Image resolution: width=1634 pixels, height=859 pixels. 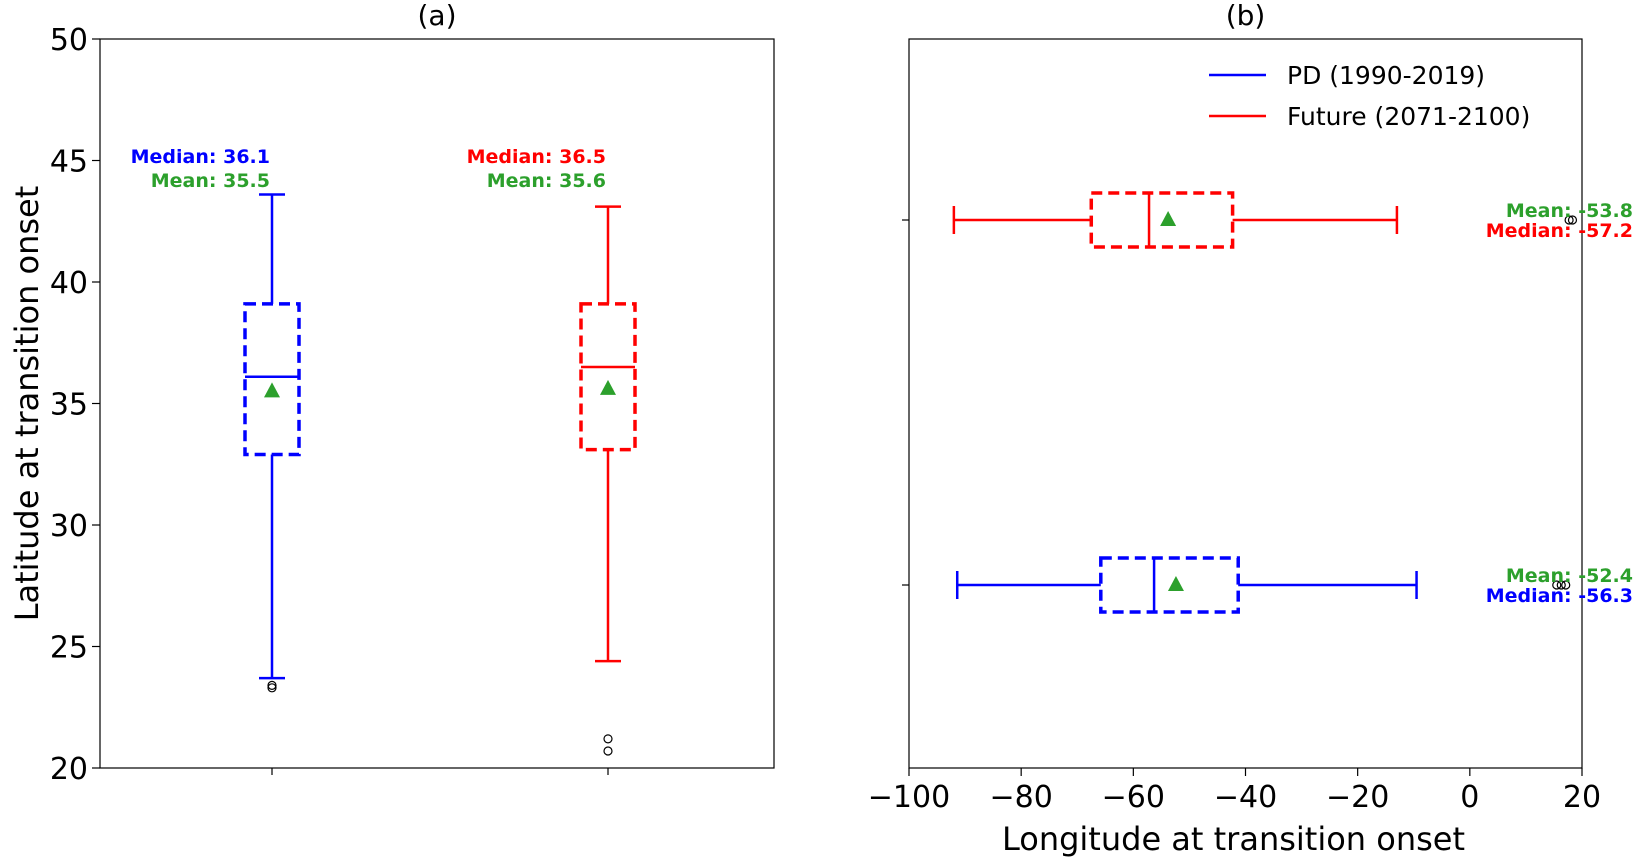 What do you see at coordinates (1357, 797) in the screenshot?
I see `x-tick-label: −20` at bounding box center [1357, 797].